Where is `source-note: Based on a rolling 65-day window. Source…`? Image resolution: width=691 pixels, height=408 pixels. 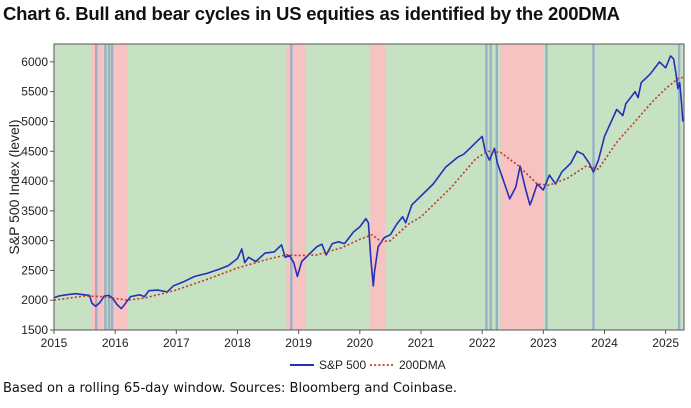 source-note: Based on a rolling 65-day window. Source… is located at coordinates (230, 388).